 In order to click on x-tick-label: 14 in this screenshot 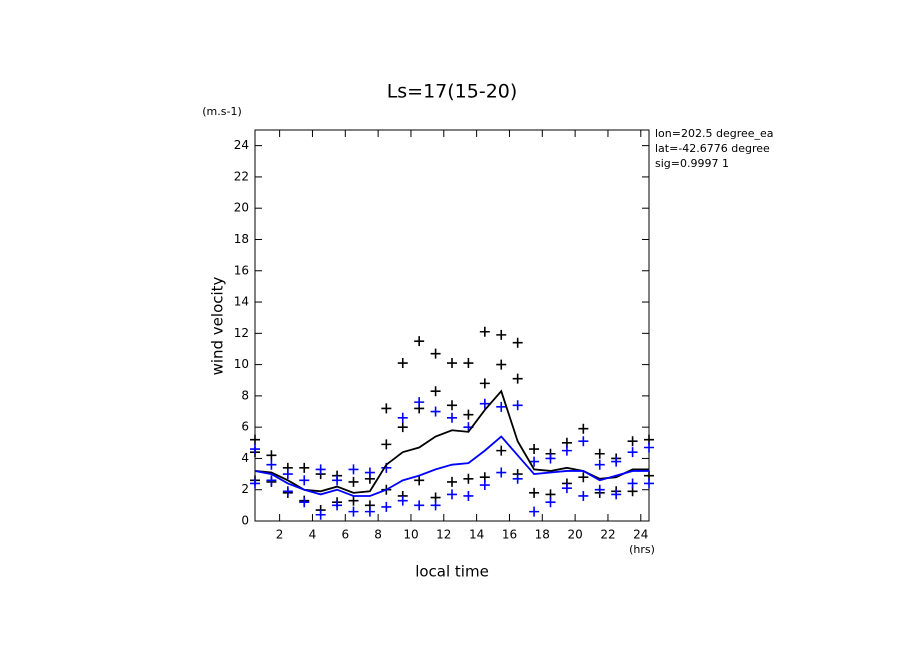, I will do `click(476, 535)`.